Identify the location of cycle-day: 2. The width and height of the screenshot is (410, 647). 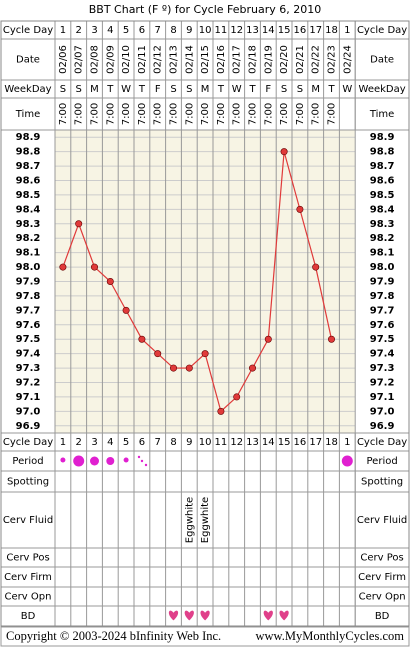
(79, 442).